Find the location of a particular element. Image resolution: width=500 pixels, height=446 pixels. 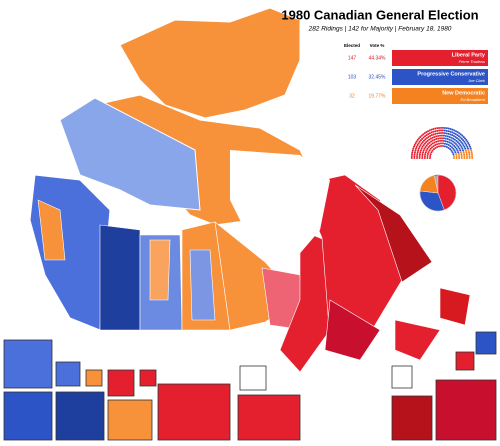

party-name: Liberal Party is located at coordinates (469, 55).